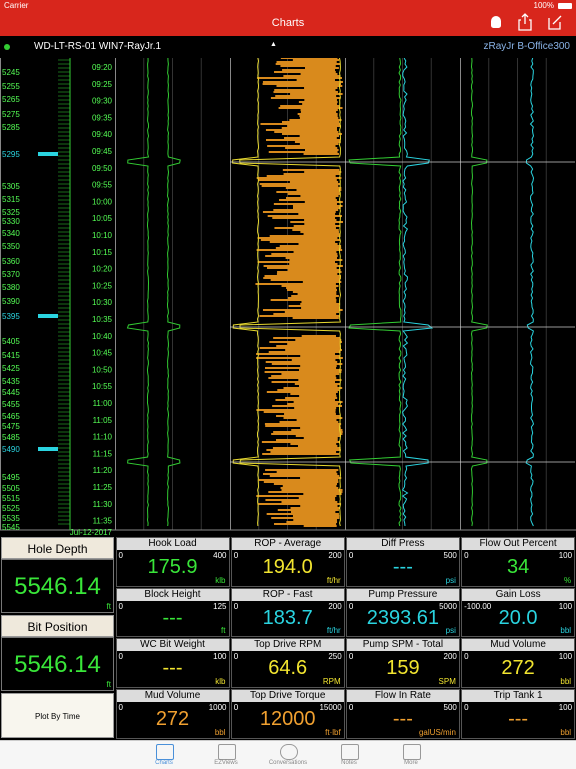 This screenshot has width=576, height=769. What do you see at coordinates (525, 22) in the screenshot?
I see `share-icon` at bounding box center [525, 22].